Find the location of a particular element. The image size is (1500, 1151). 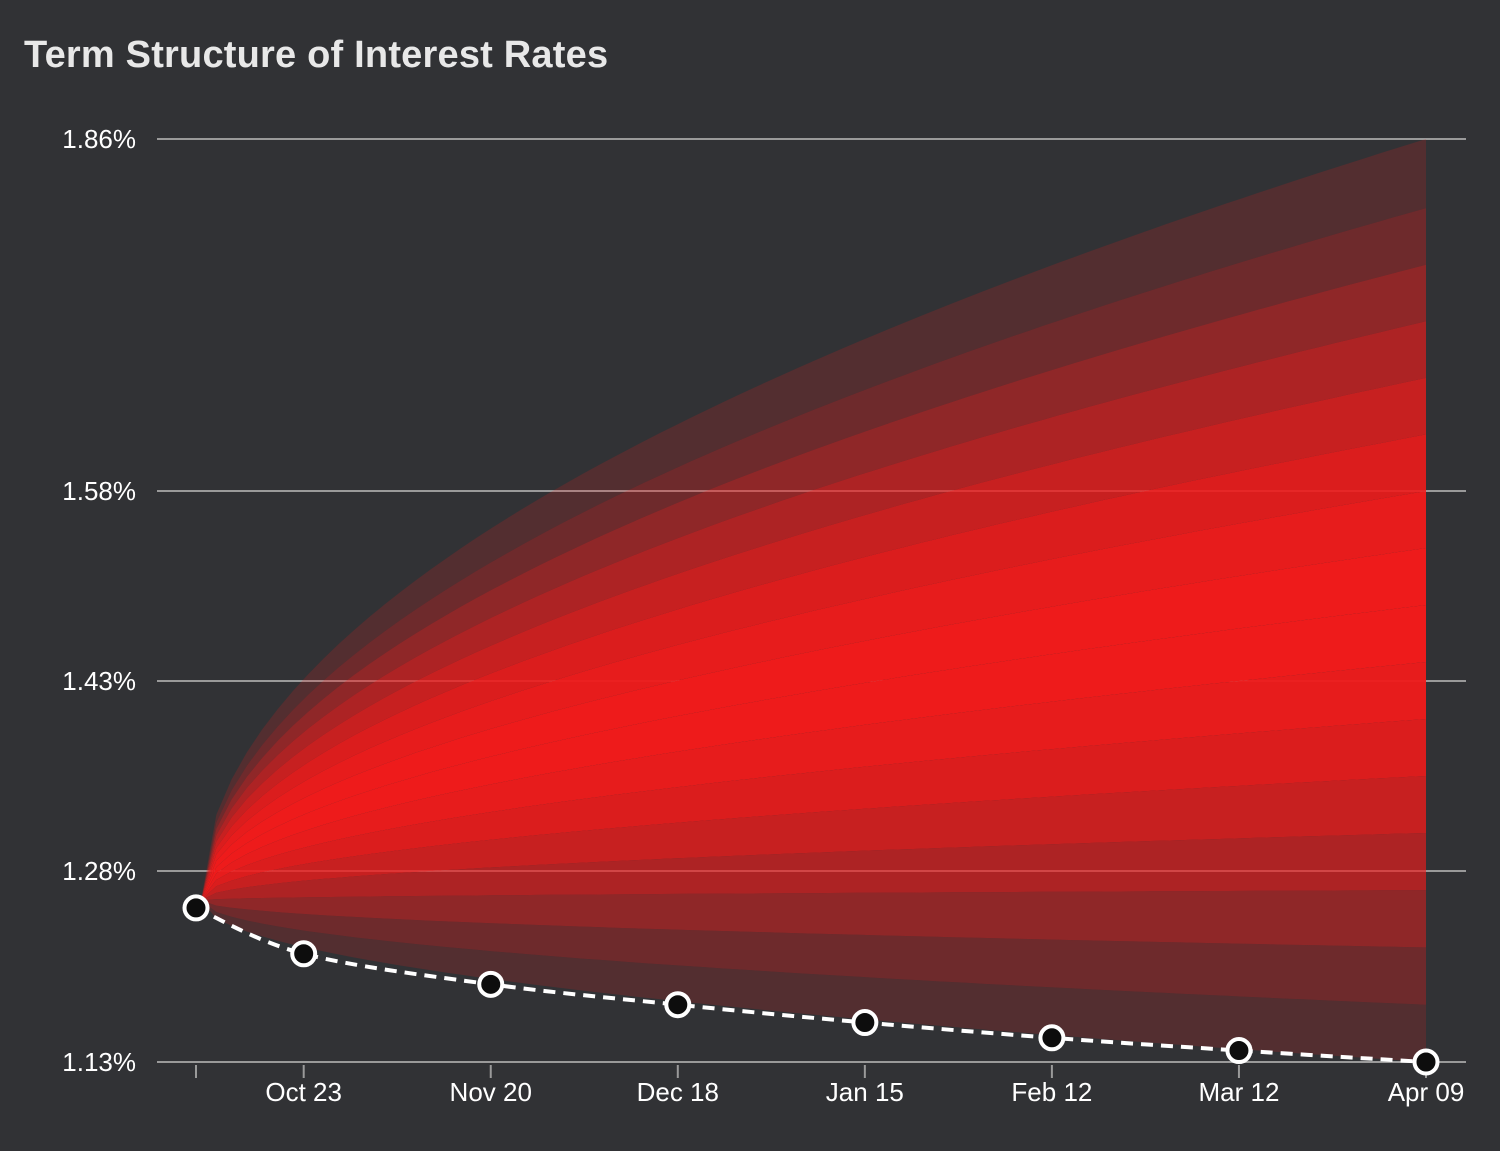

x-tick-label: Nov 20 is located at coordinates (491, 1092).